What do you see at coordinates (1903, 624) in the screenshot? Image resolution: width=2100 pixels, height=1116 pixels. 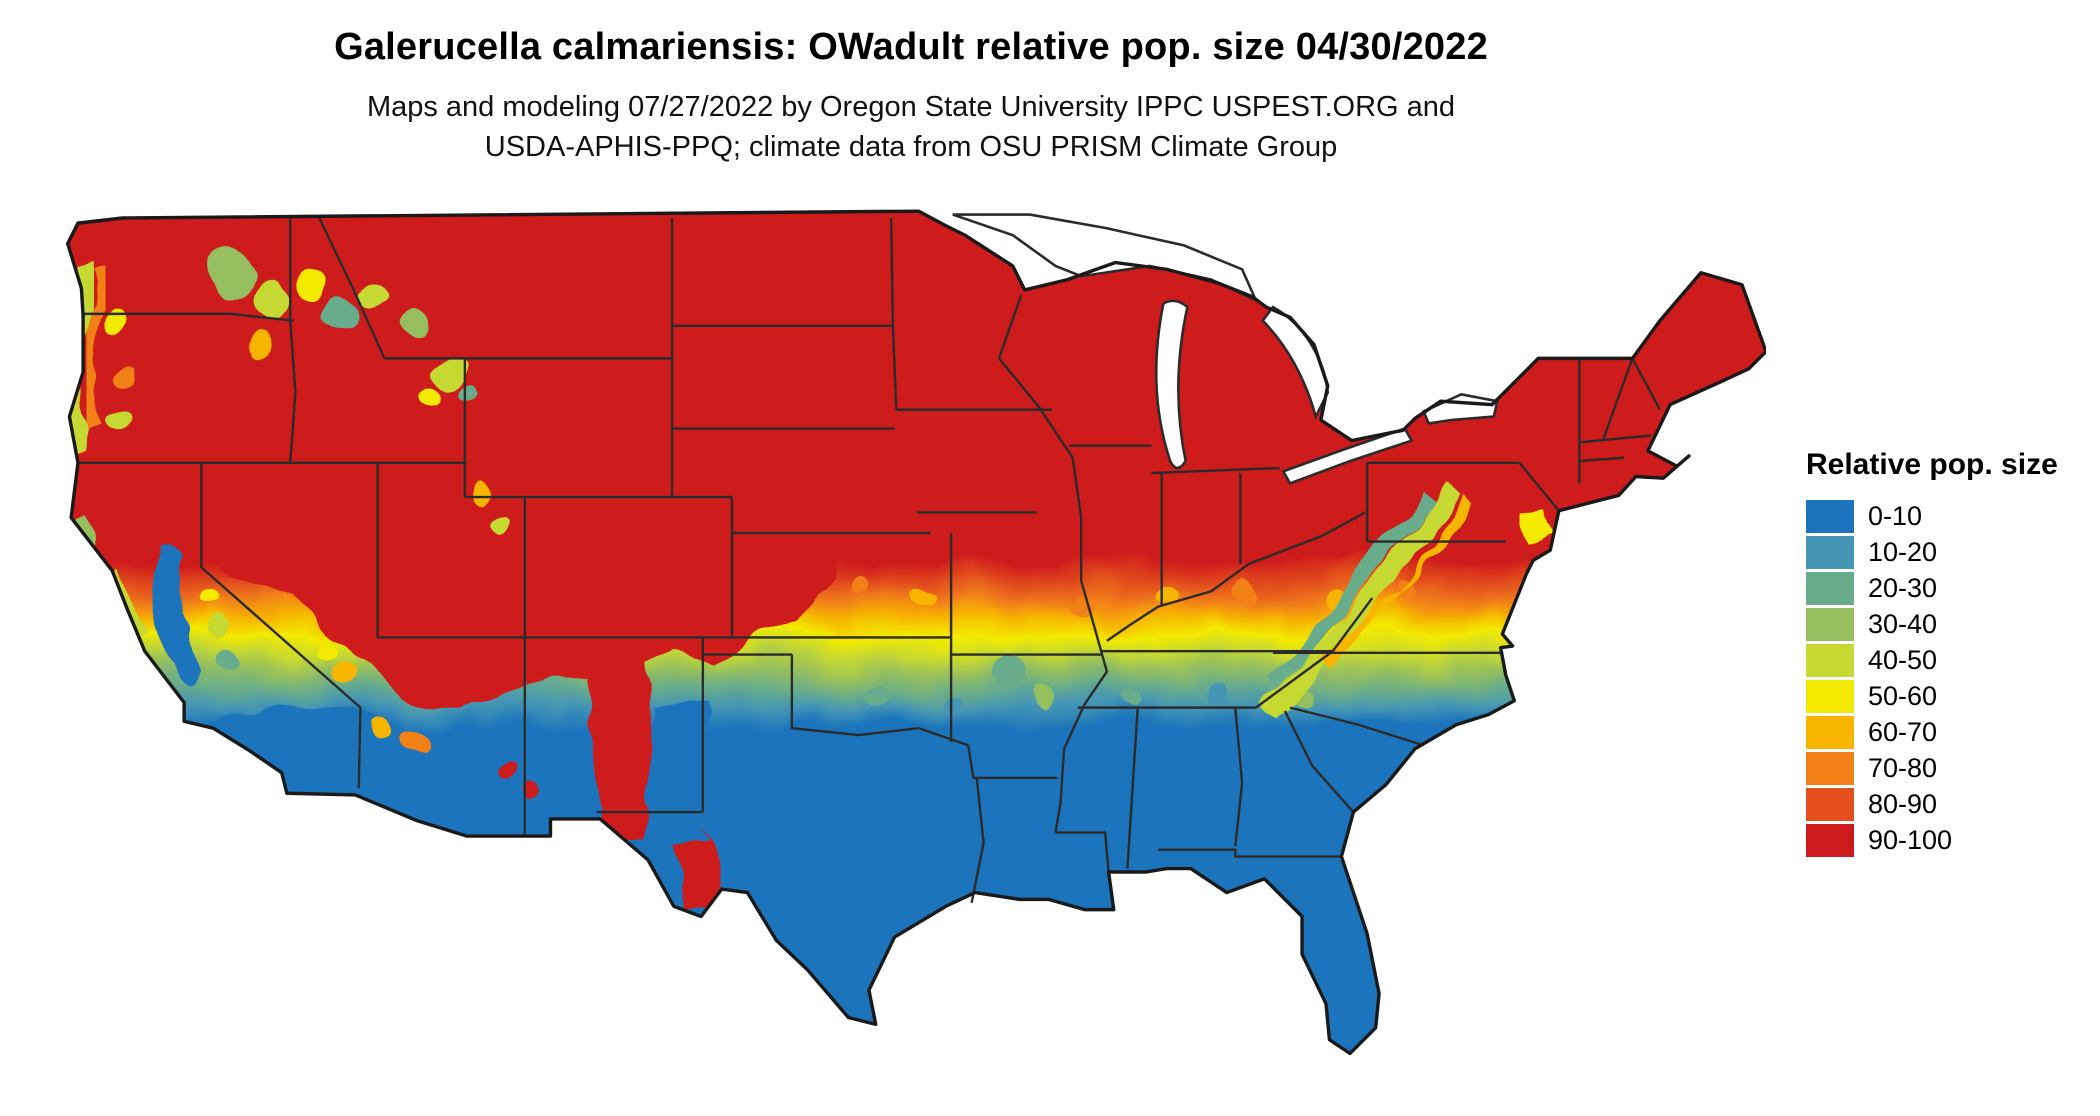 I see `legend-label: 30-40` at bounding box center [1903, 624].